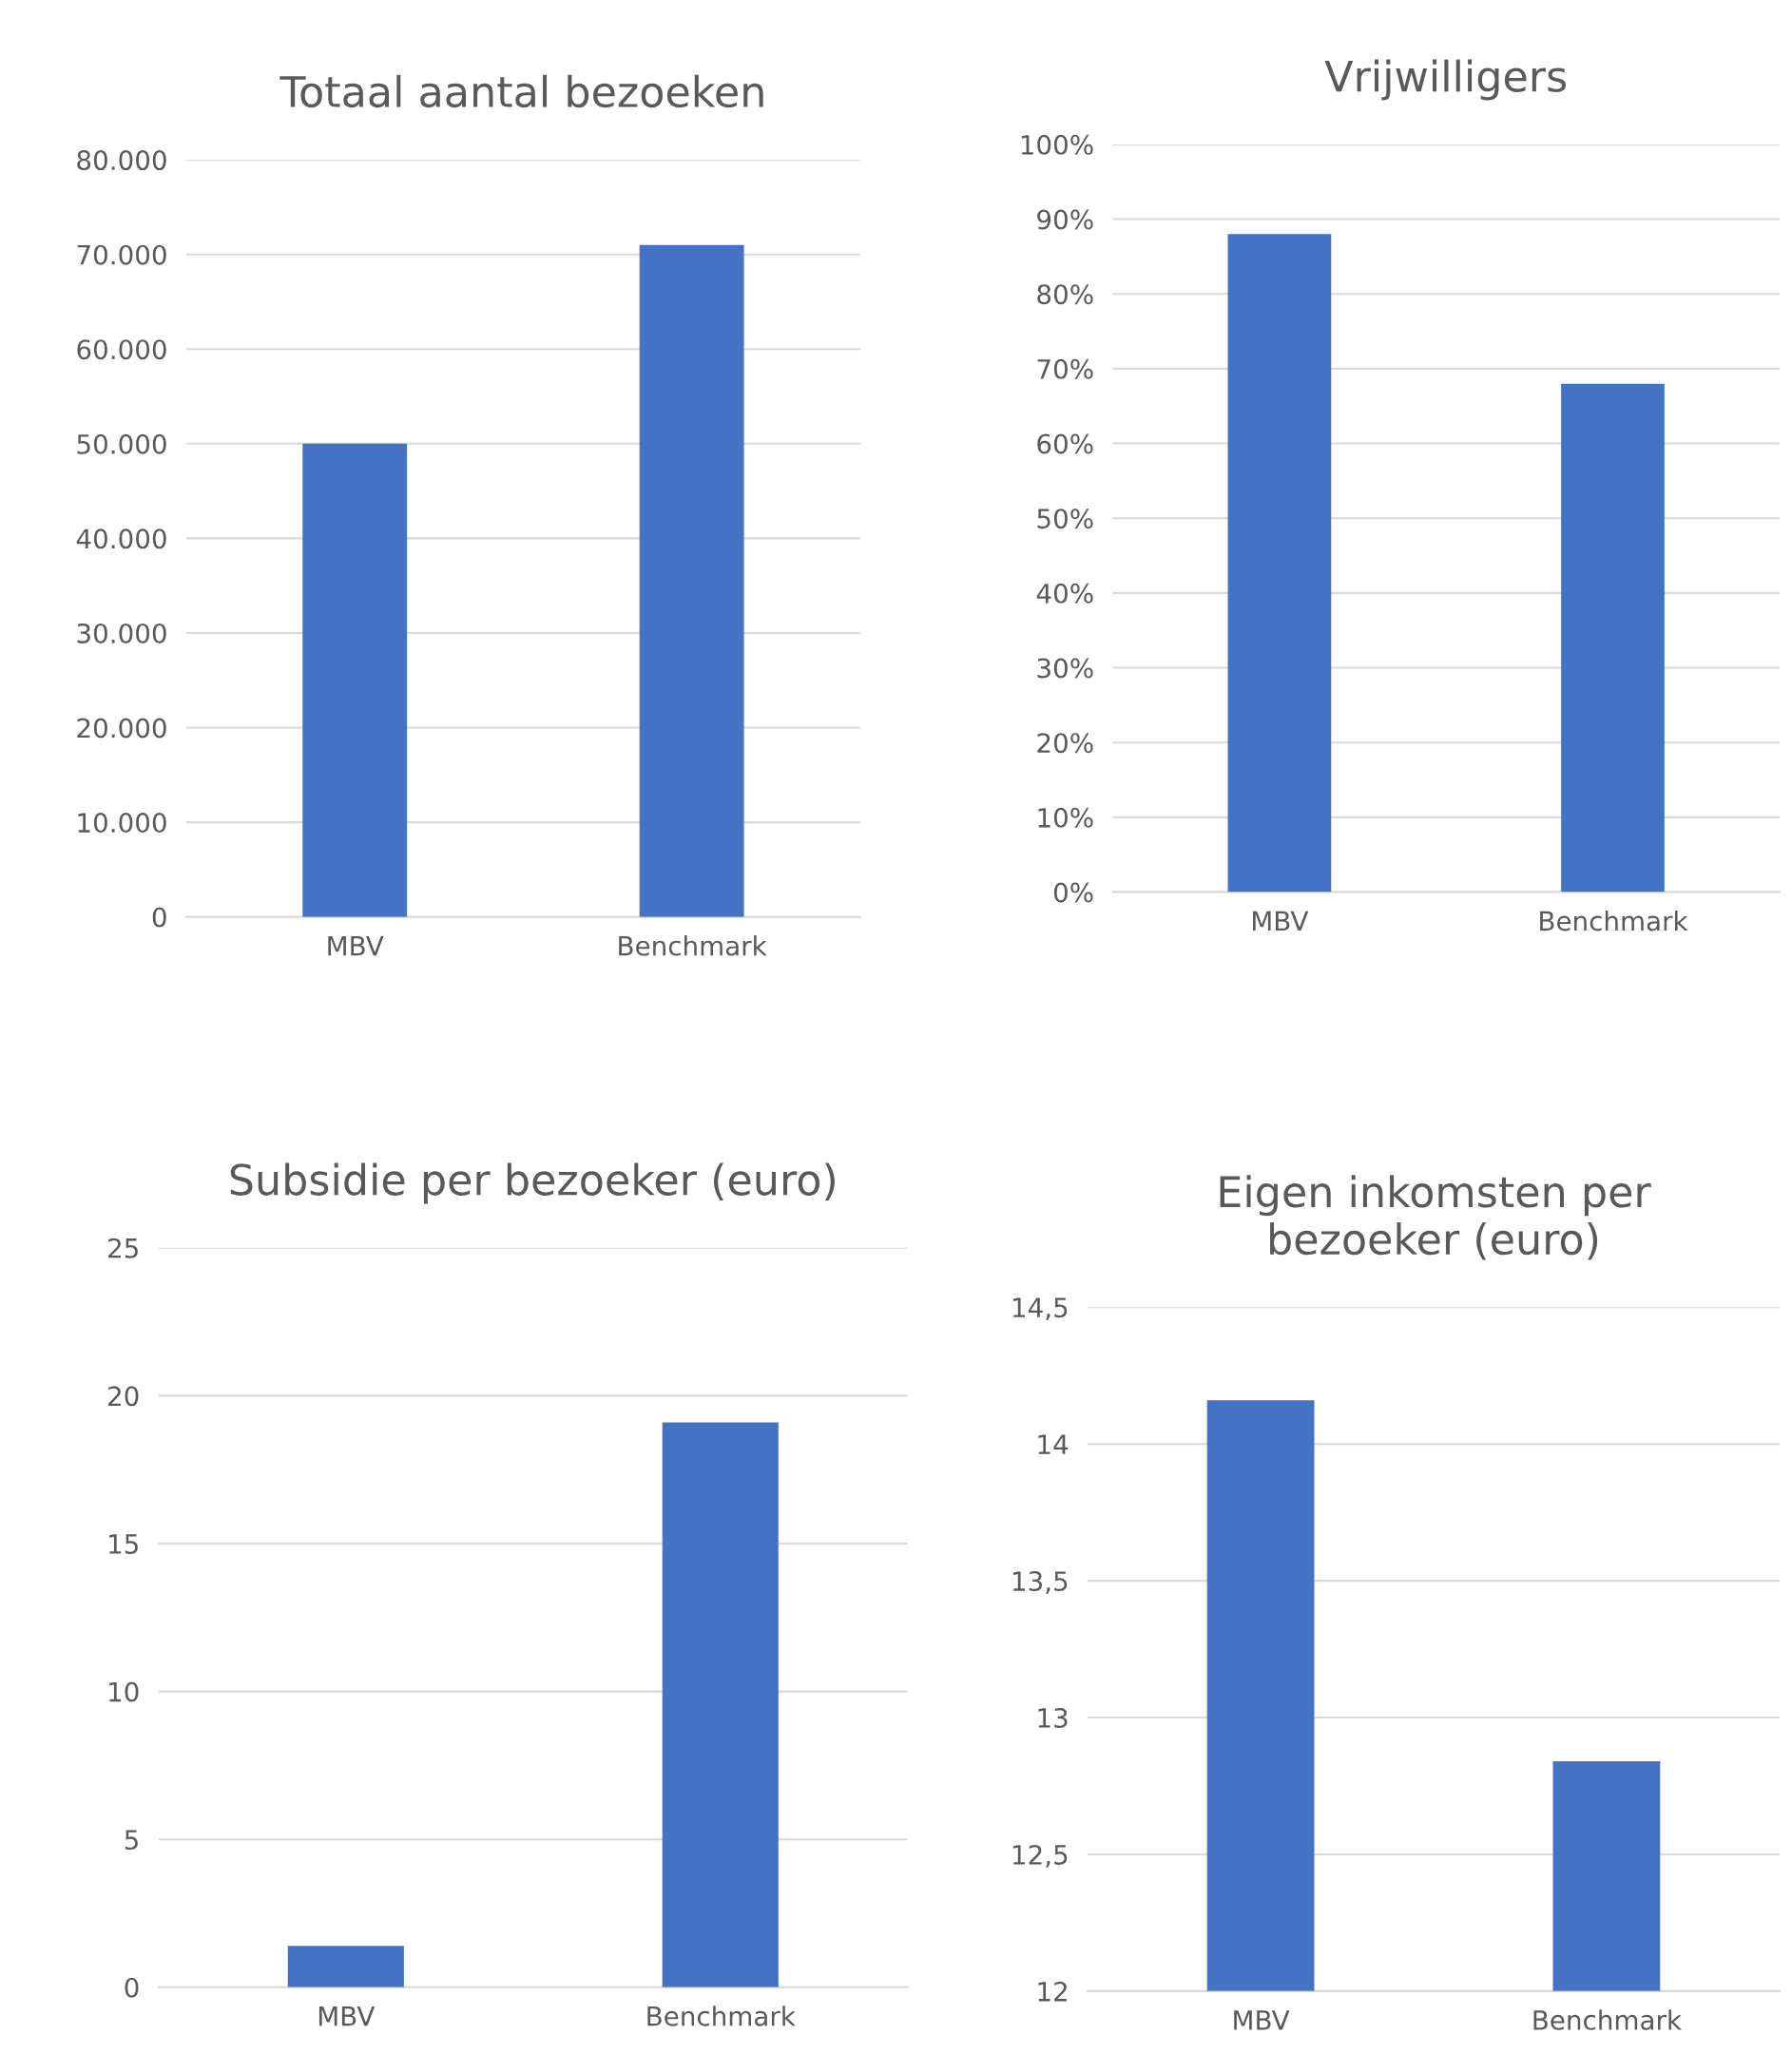  Describe the element at coordinates (121, 633) in the screenshot. I see `y-tick-label: 30.000` at that location.